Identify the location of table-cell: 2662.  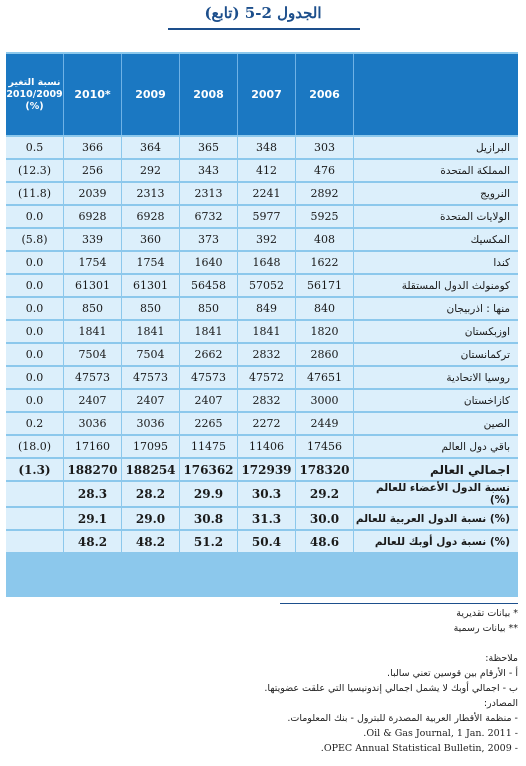
(209, 354).